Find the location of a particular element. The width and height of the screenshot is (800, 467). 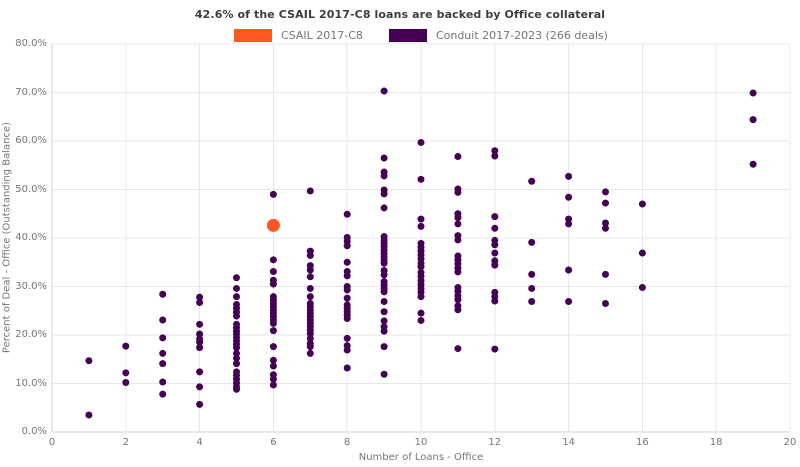

legend-item-conduit: Conduit 2017-2023 (266 deals) is located at coordinates (498, 35).